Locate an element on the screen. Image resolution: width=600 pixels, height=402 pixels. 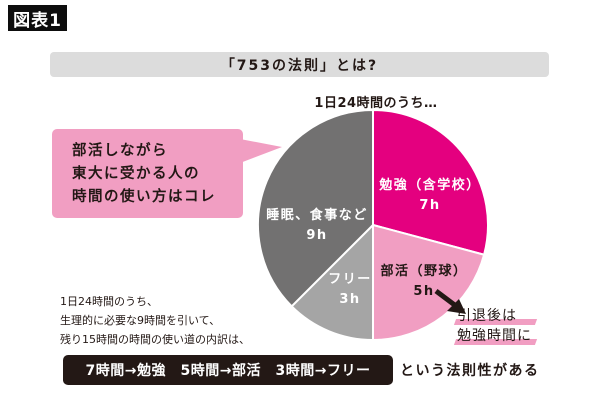
pie-slice-club is located at coordinates (429, 282).